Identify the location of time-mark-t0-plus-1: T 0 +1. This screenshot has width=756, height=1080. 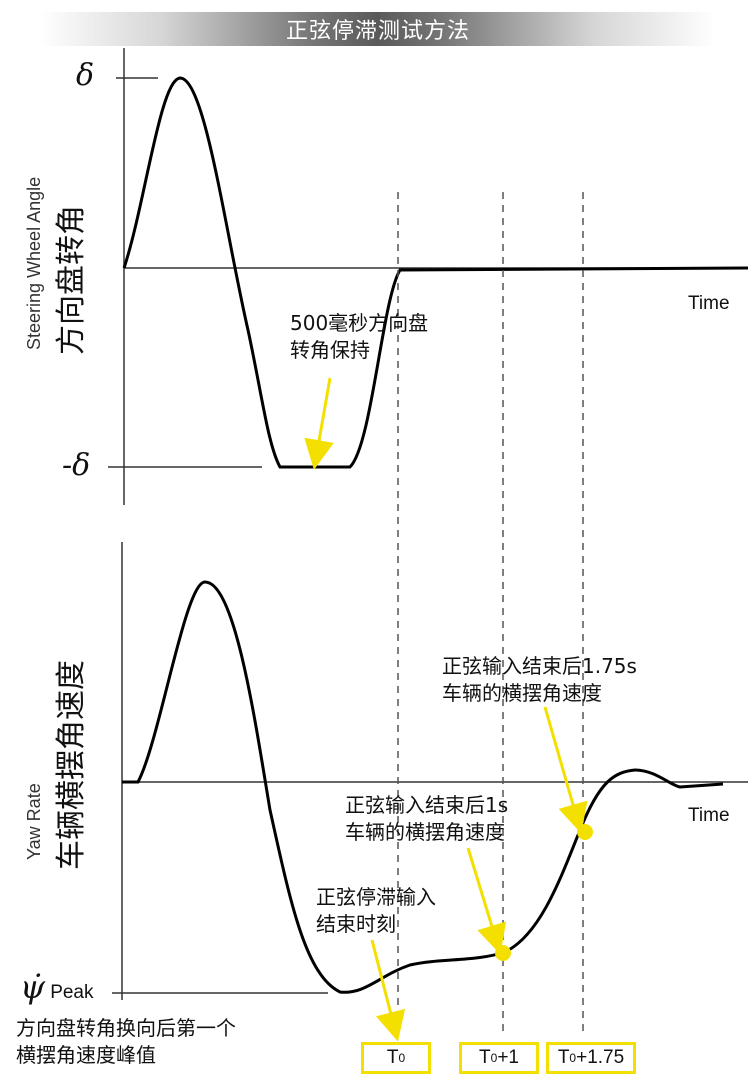
(499, 1058).